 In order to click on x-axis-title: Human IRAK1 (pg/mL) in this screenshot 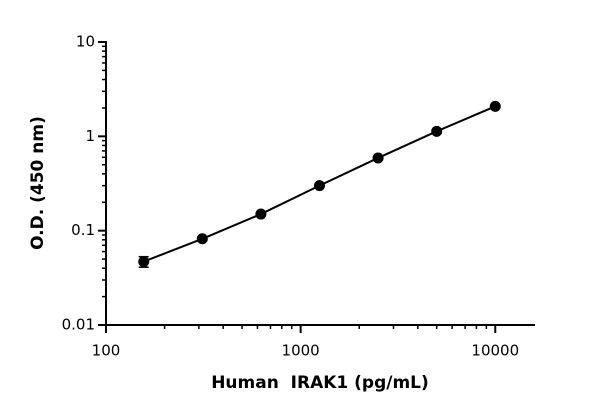, I will do `click(320, 383)`.